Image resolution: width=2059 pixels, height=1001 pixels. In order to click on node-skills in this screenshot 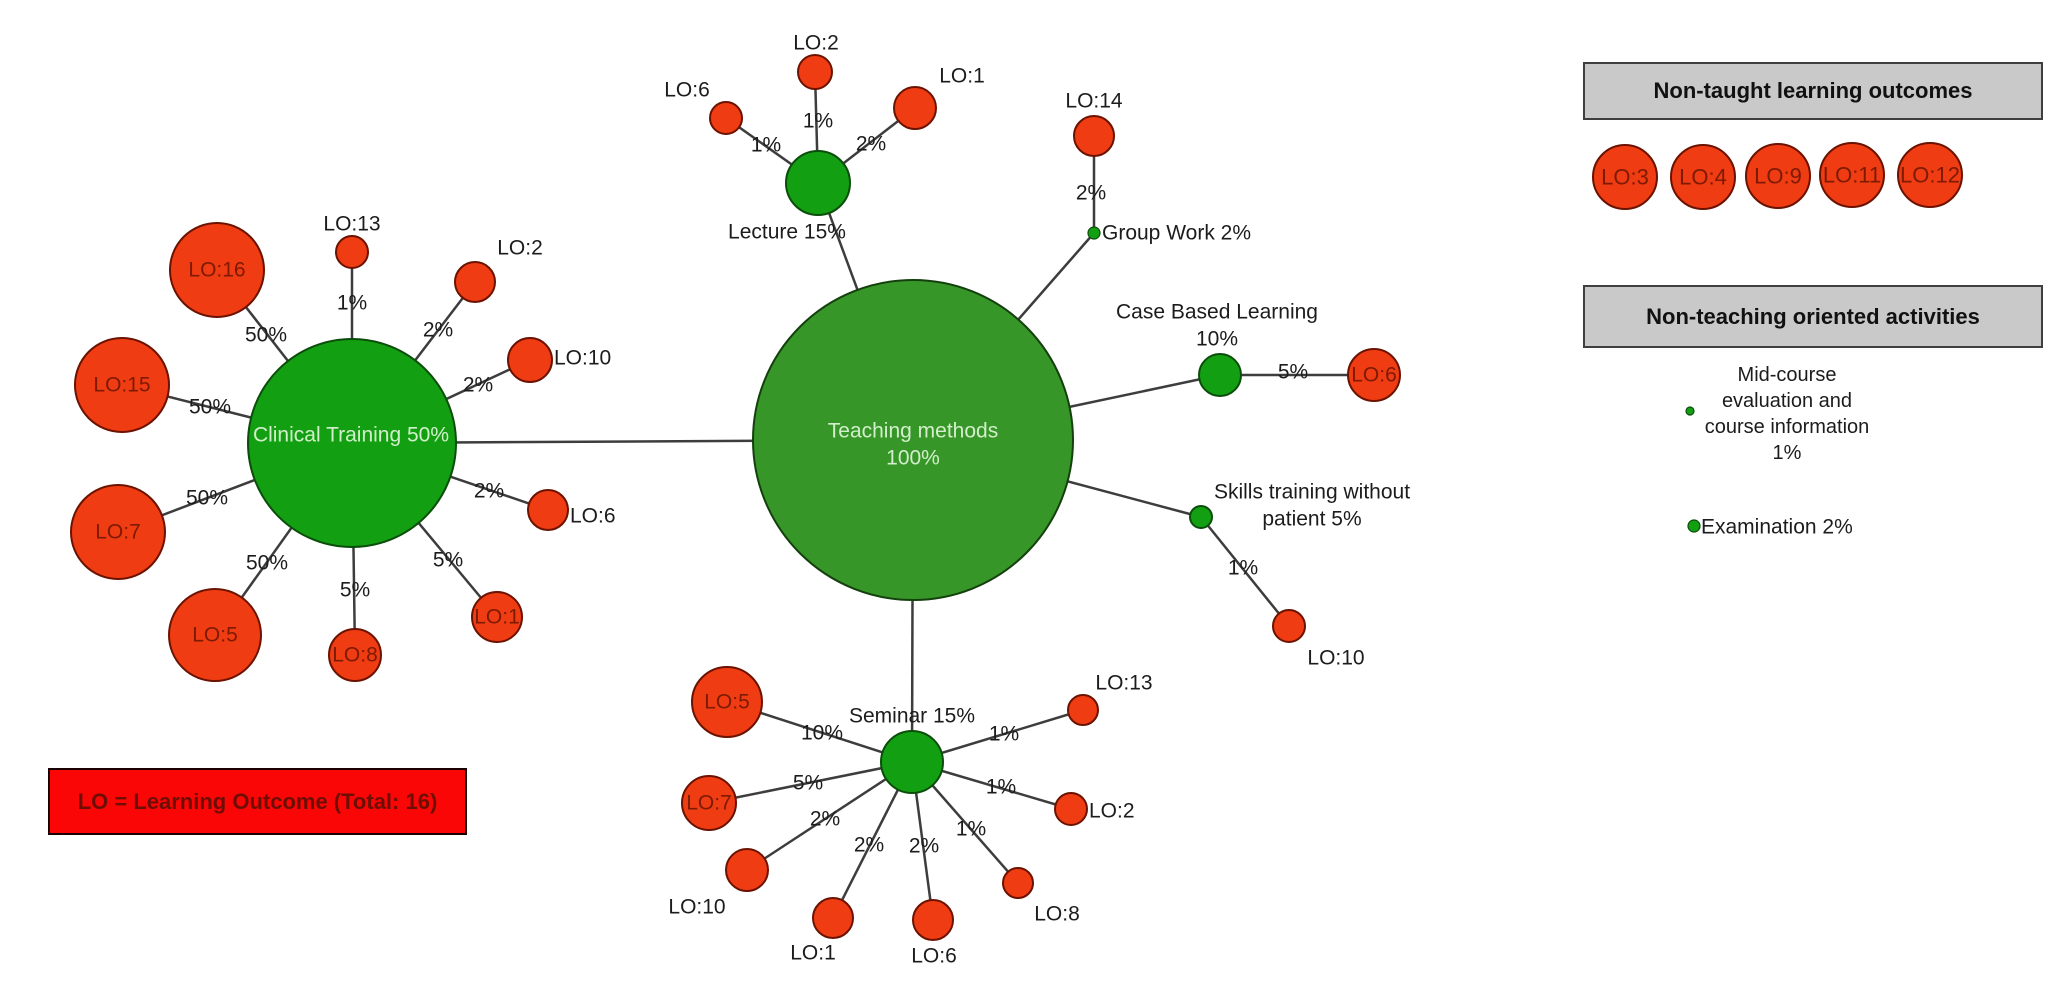, I will do `click(1201, 517)`.